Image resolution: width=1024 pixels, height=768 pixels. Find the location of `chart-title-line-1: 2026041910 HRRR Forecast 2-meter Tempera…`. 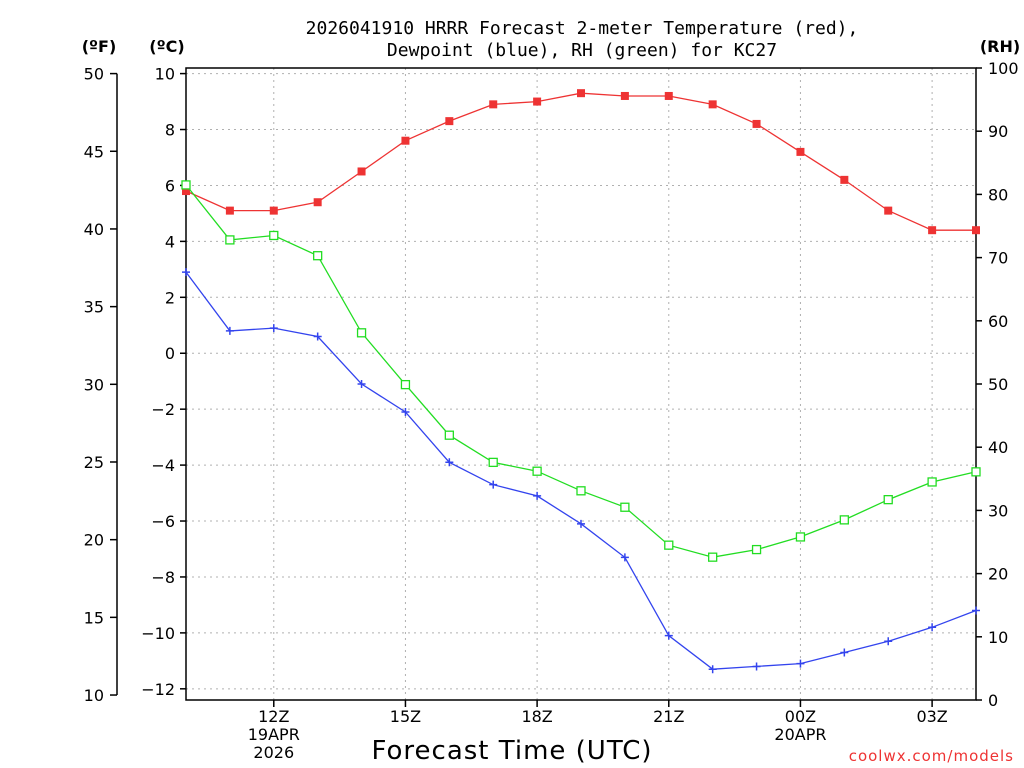

chart-title-line-1: 2026041910 HRRR Forecast 2-meter Tempera… is located at coordinates (582, 28).